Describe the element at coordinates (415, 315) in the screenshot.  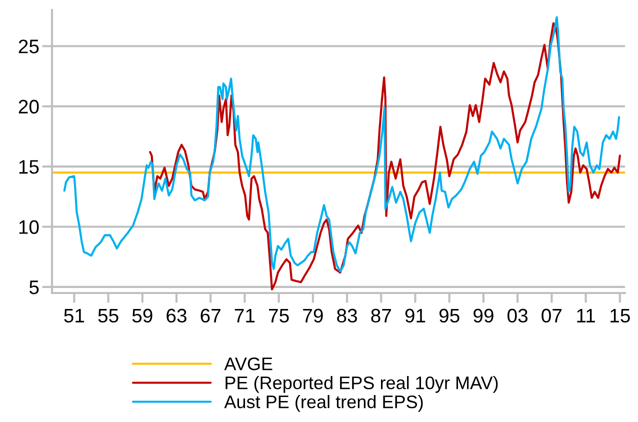
I see `x-tick-label: 91` at that location.